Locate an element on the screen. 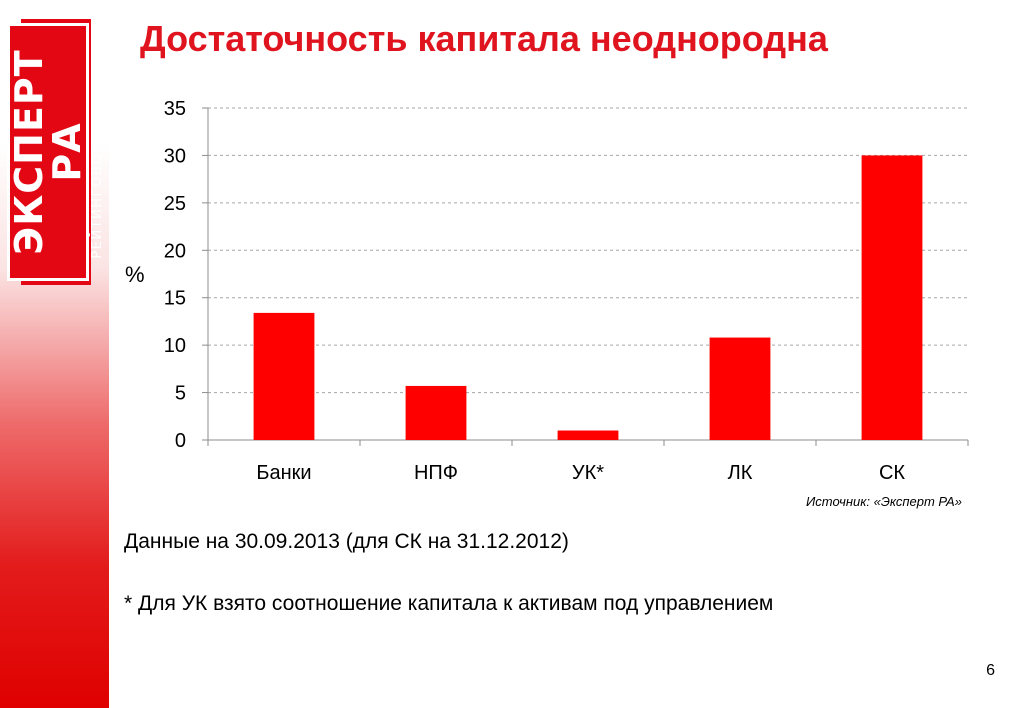 The height and width of the screenshot is (708, 1023). x-tick-label: СК is located at coordinates (892, 473).